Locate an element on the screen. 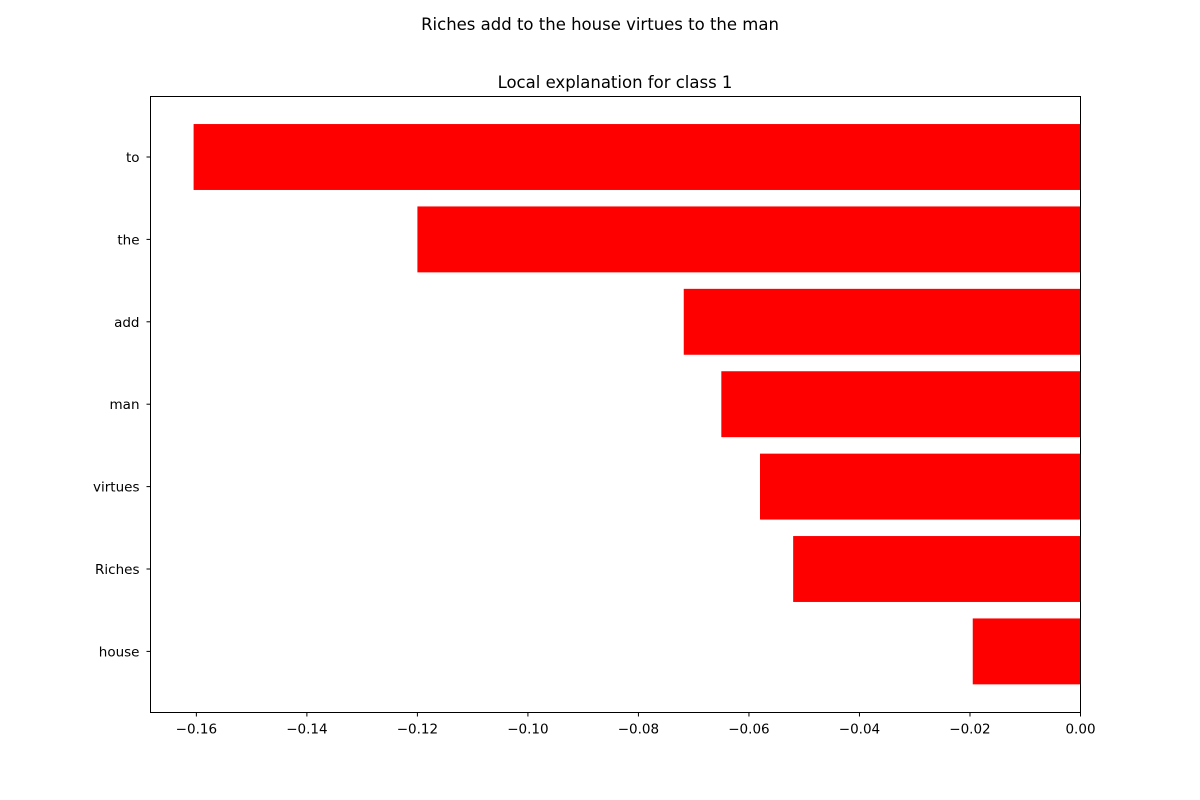 This screenshot has height=800, width=1200. bar-add is located at coordinates (882, 321).